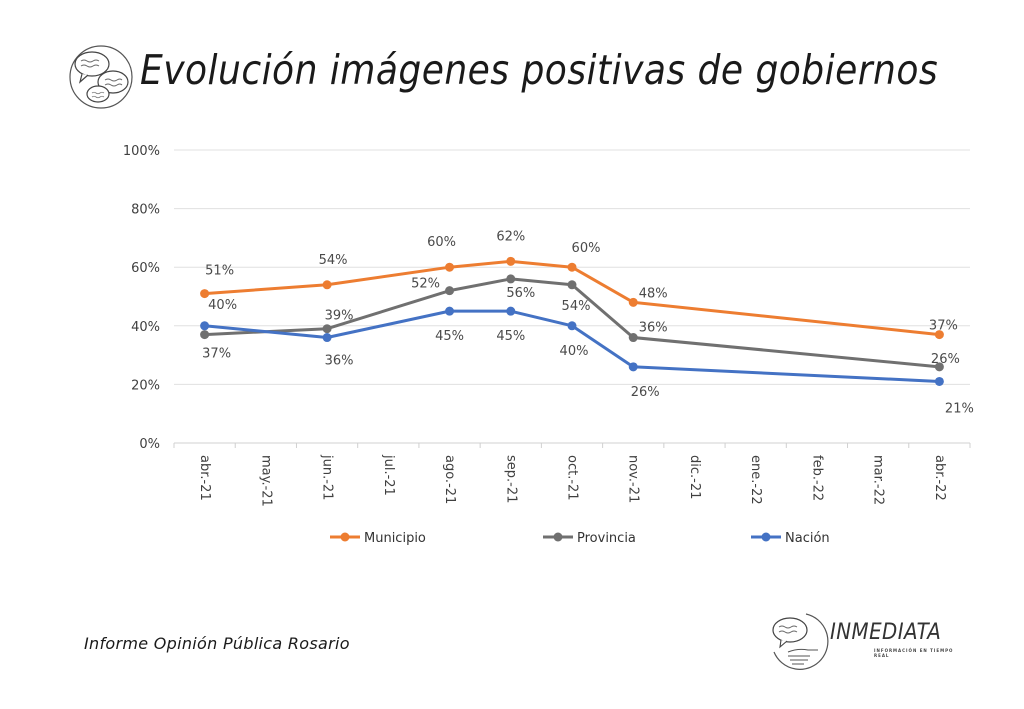  Describe the element at coordinates (633, 479) in the screenshot. I see `x-tick-label: nov.-21` at that location.